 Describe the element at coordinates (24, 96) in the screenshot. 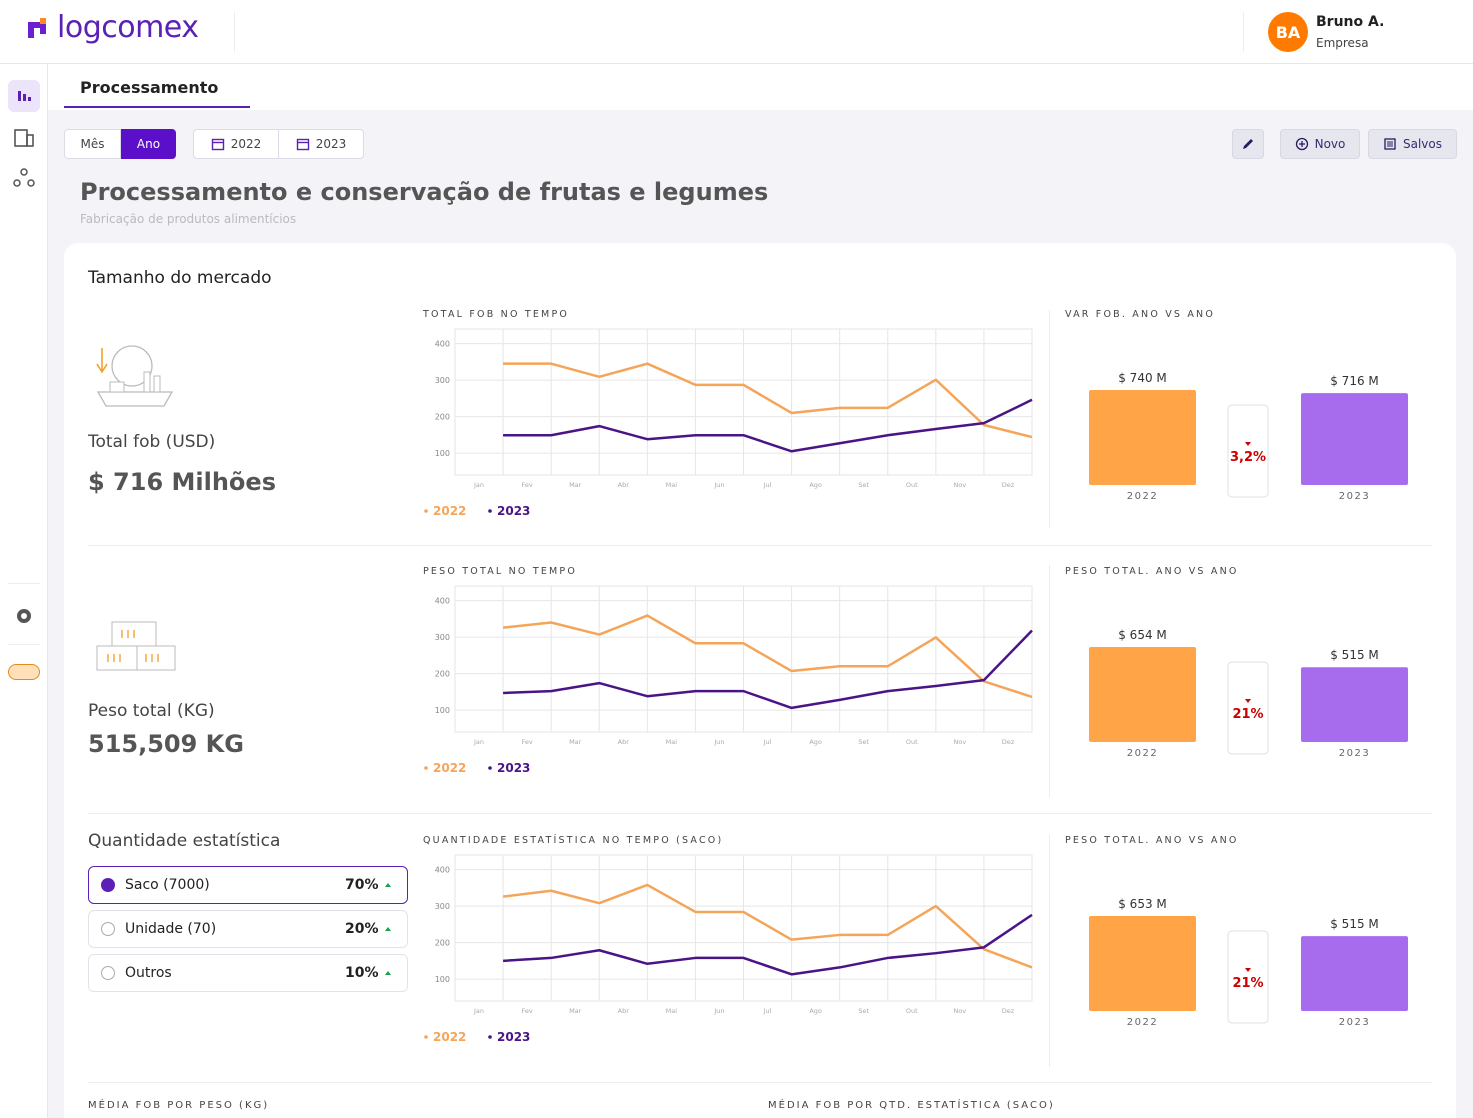

I see `nav-charts` at that location.